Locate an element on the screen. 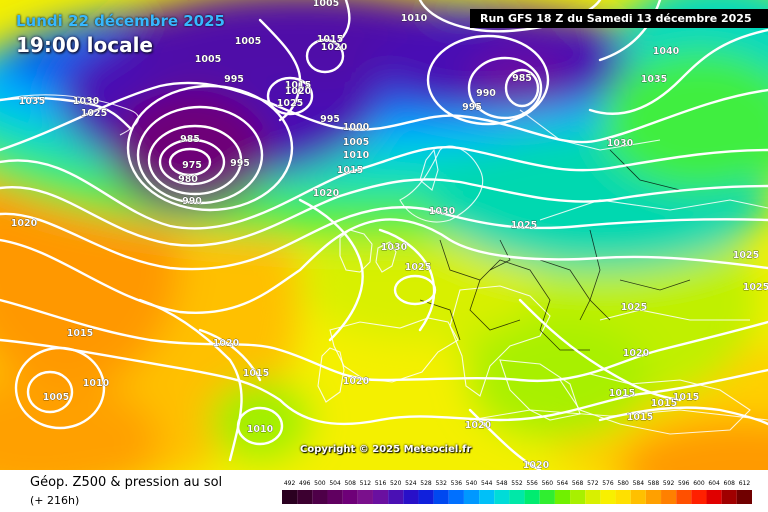 The width and height of the screenshot is (768, 512). legend-tick: 504 is located at coordinates (335, 483).